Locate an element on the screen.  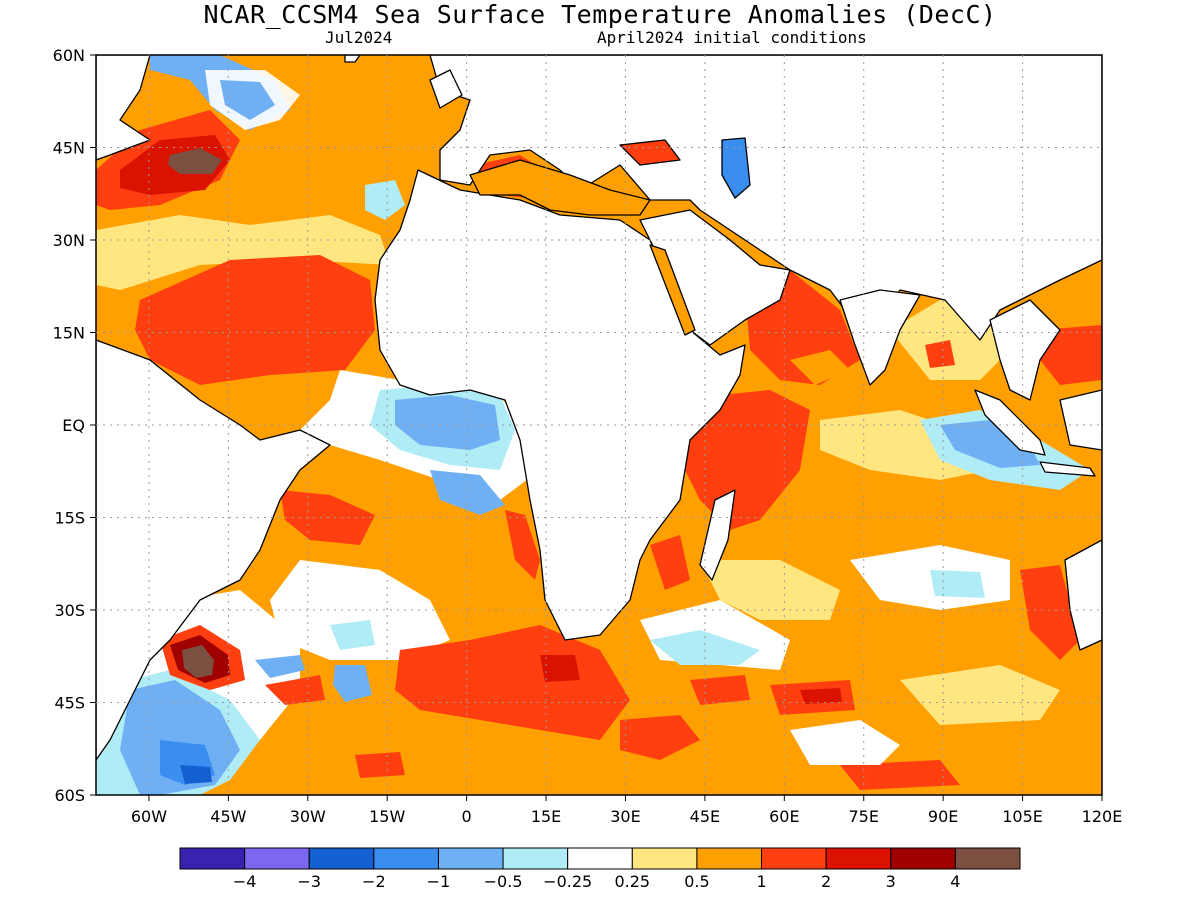
anomaly-southern-ocean-red is located at coordinates (512, 682).